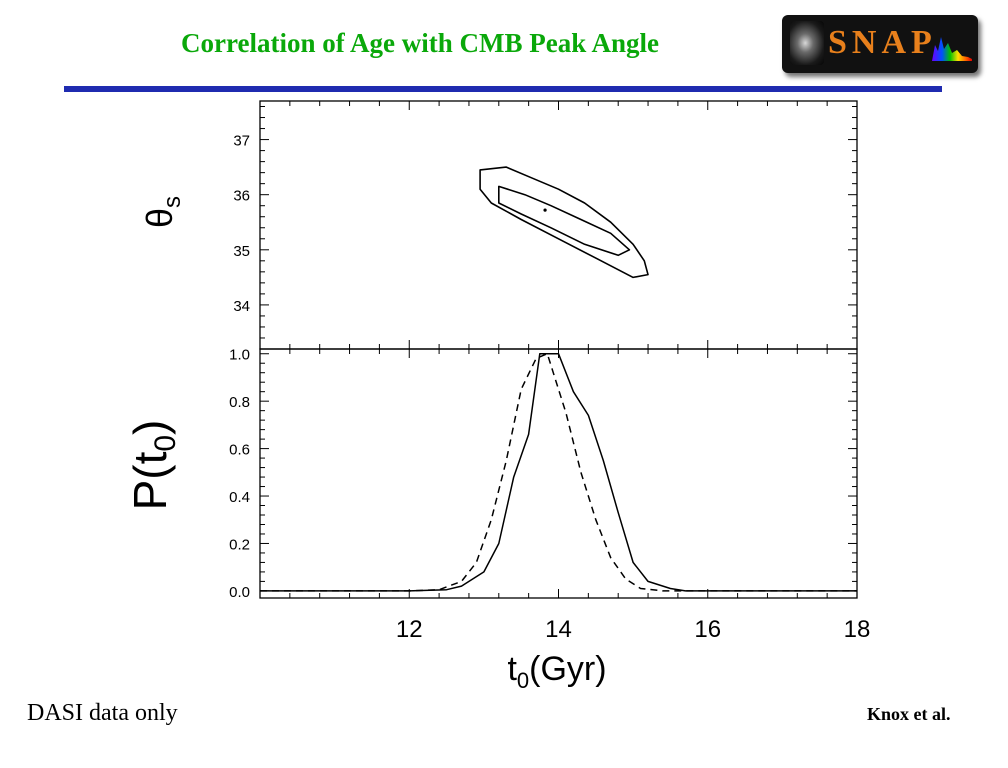 The image size is (1008, 768). Describe the element at coordinates (409, 629) in the screenshot. I see `x-tick-label: 12` at that location.